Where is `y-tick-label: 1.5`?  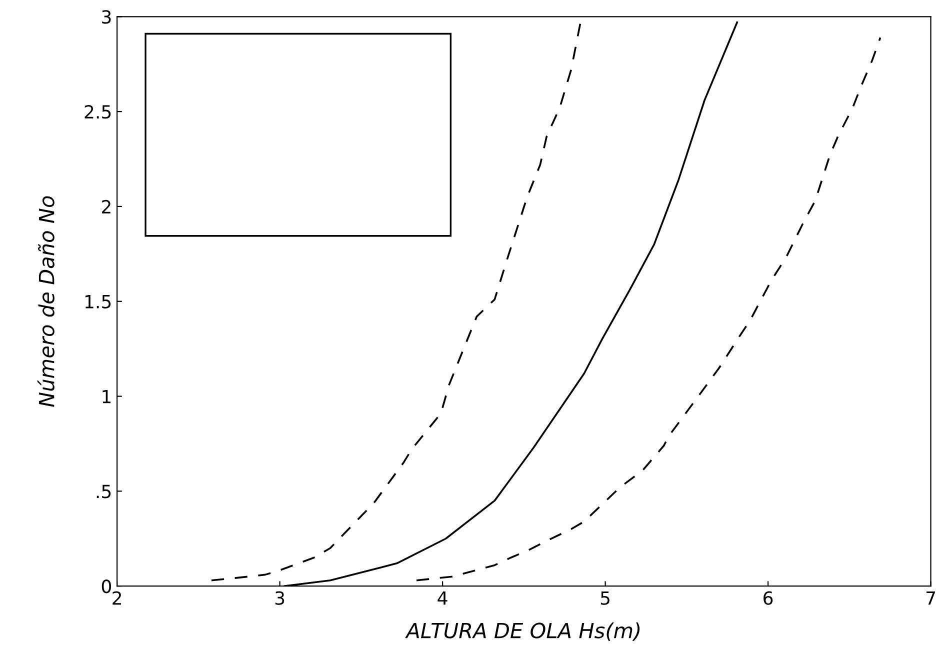
y-tick-label: 1.5 is located at coordinates (98, 301).